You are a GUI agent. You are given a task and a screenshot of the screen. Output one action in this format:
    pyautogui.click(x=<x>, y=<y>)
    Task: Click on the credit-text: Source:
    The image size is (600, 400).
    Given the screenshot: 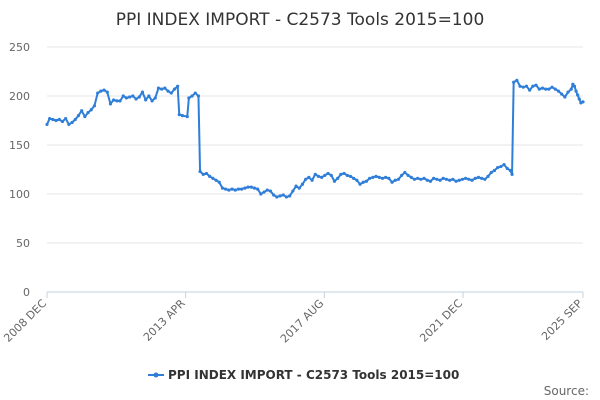 What is the action you would take?
    pyautogui.click(x=566, y=391)
    